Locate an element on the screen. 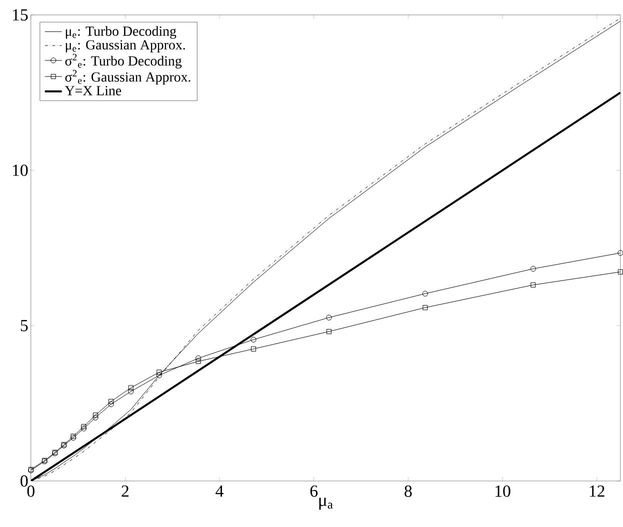 The height and width of the screenshot is (527, 623). legend-label: σ$^{2}$$_{e}$: Turbo Decoding is located at coordinates (123, 61).